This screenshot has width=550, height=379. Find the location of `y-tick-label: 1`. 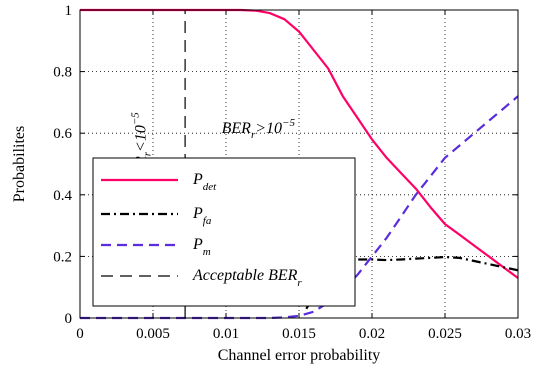

y-tick-label: 1 is located at coordinates (69, 11).